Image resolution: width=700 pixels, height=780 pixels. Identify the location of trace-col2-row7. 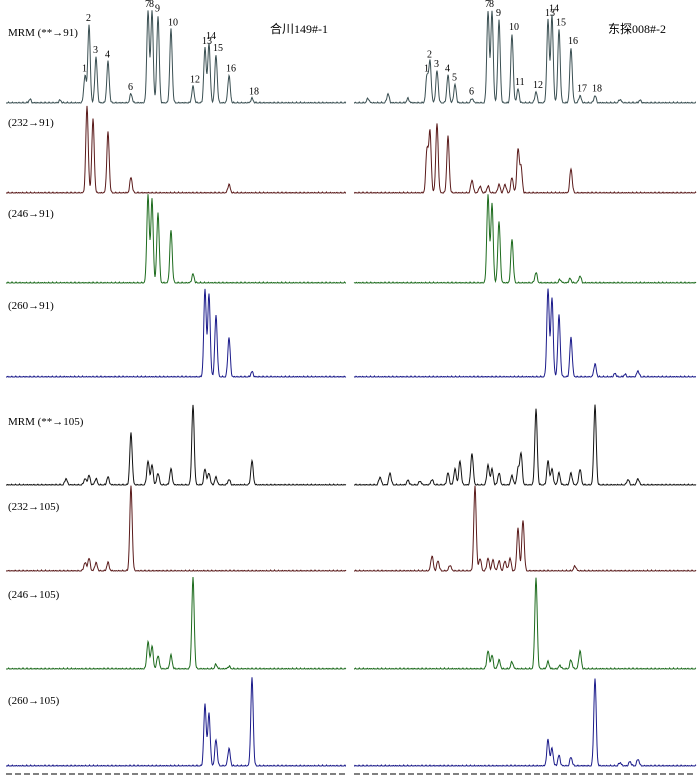
(525, 623).